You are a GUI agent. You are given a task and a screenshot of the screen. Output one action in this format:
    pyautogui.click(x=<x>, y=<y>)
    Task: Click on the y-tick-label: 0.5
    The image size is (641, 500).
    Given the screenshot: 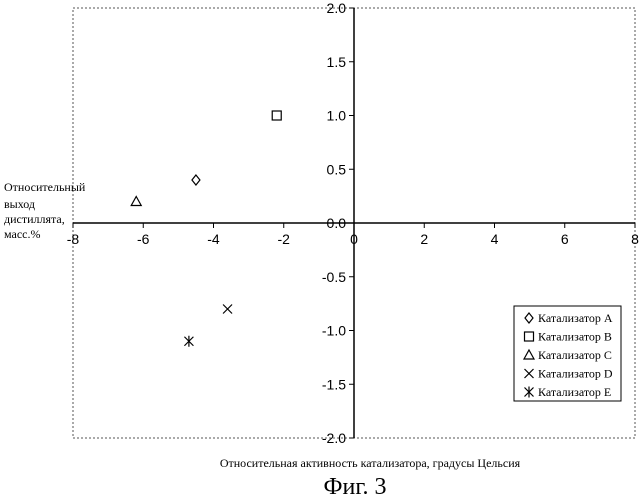 What is the action you would take?
    pyautogui.click(x=337, y=169)
    